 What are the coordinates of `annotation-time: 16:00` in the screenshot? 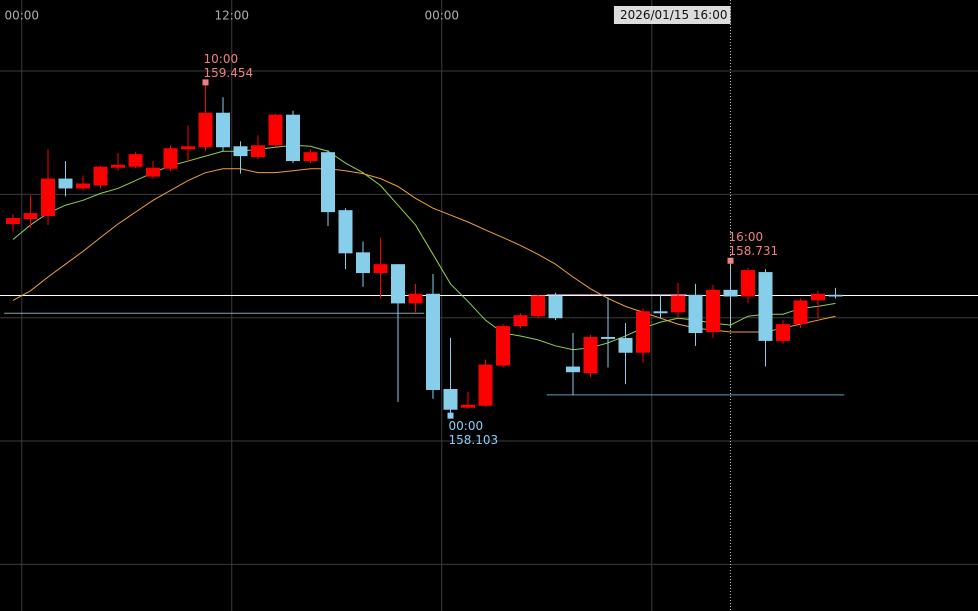 It's located at (746, 237).